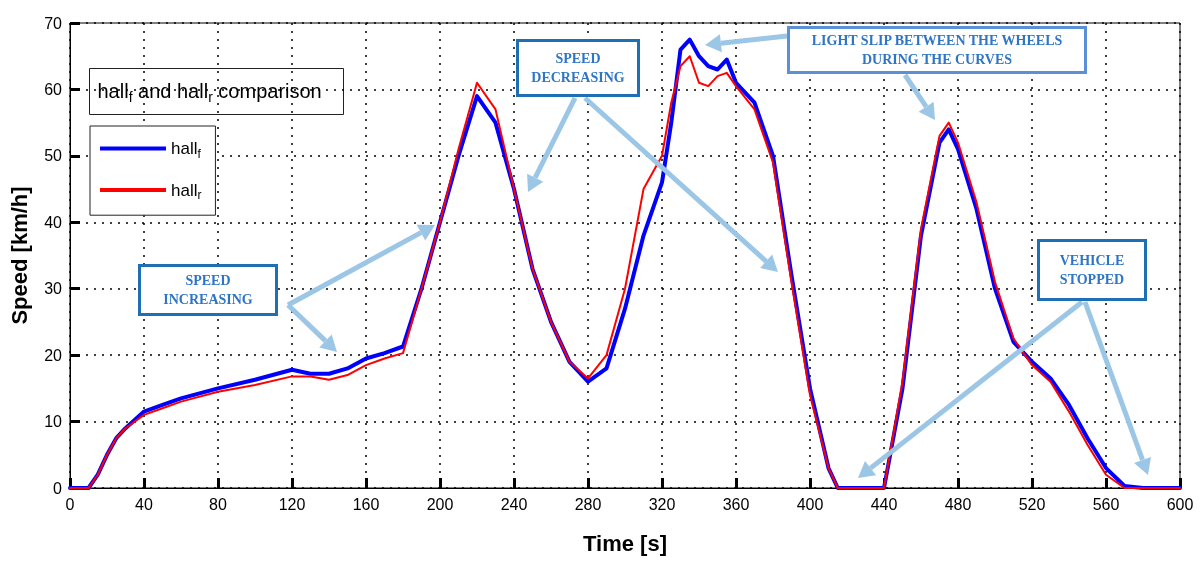 The height and width of the screenshot is (567, 1202). What do you see at coordinates (1032, 504) in the screenshot?
I see `x-tick-label: 520` at bounding box center [1032, 504].